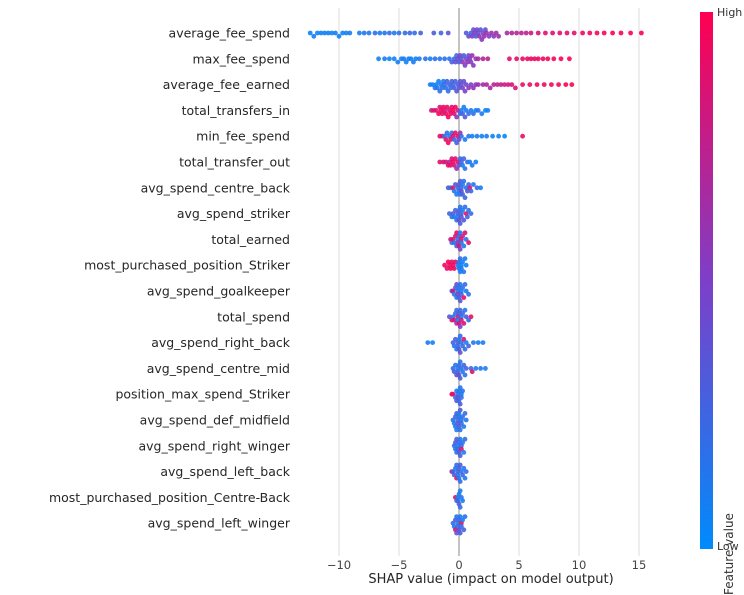  Describe the element at coordinates (728, 546) in the screenshot. I see `colorbar-low-label: Low` at that location.